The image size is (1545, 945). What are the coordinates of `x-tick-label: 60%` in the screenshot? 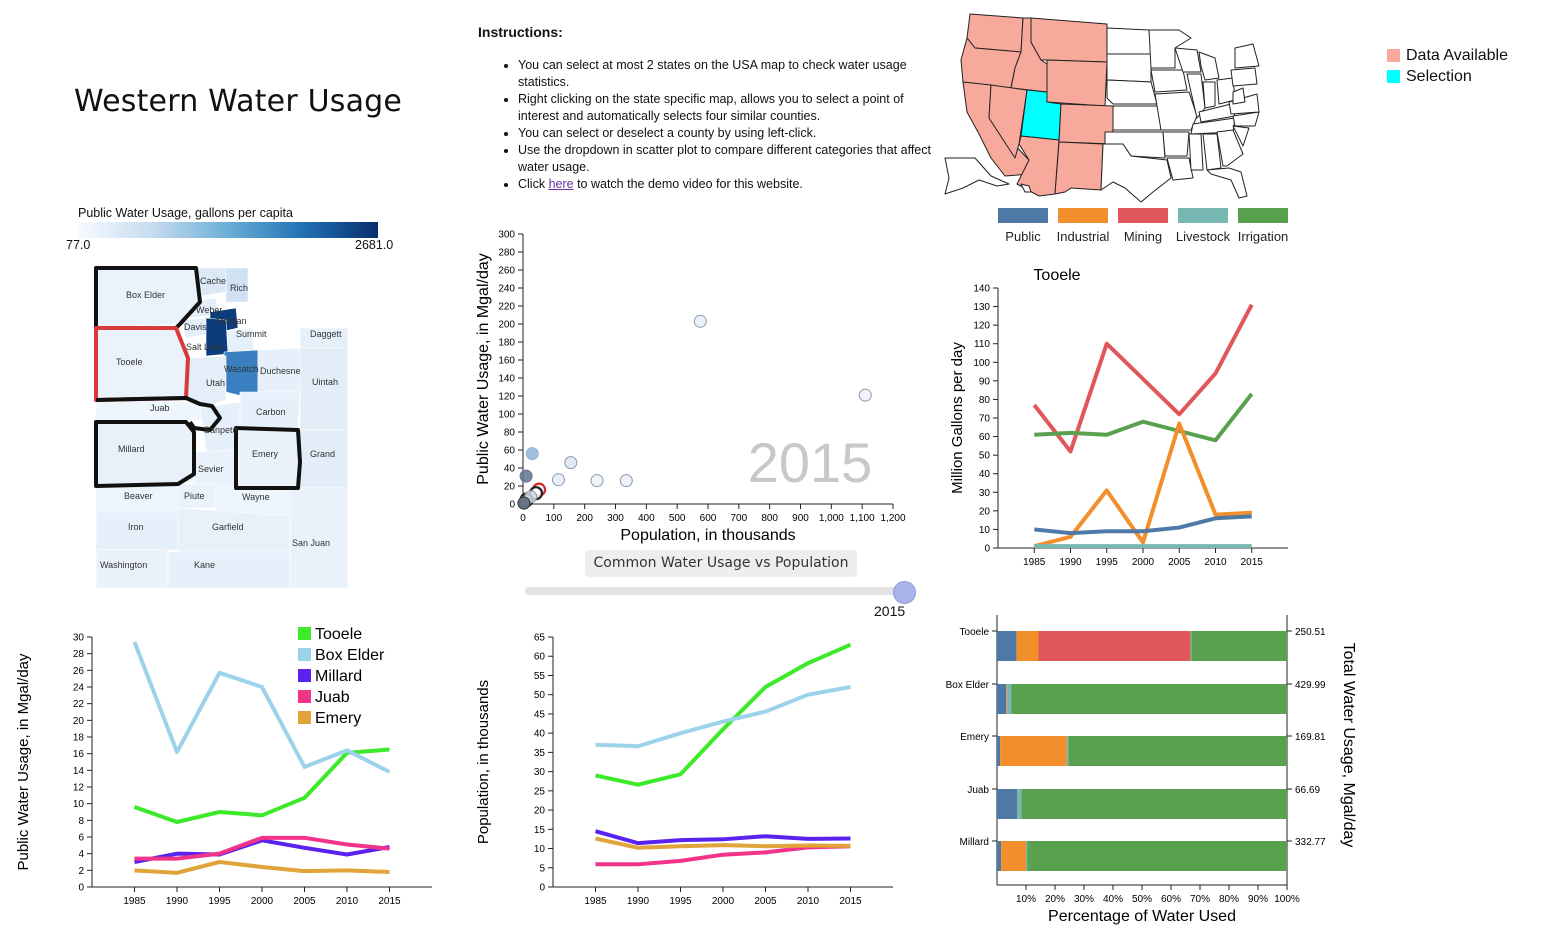 It's located at (1171, 899).